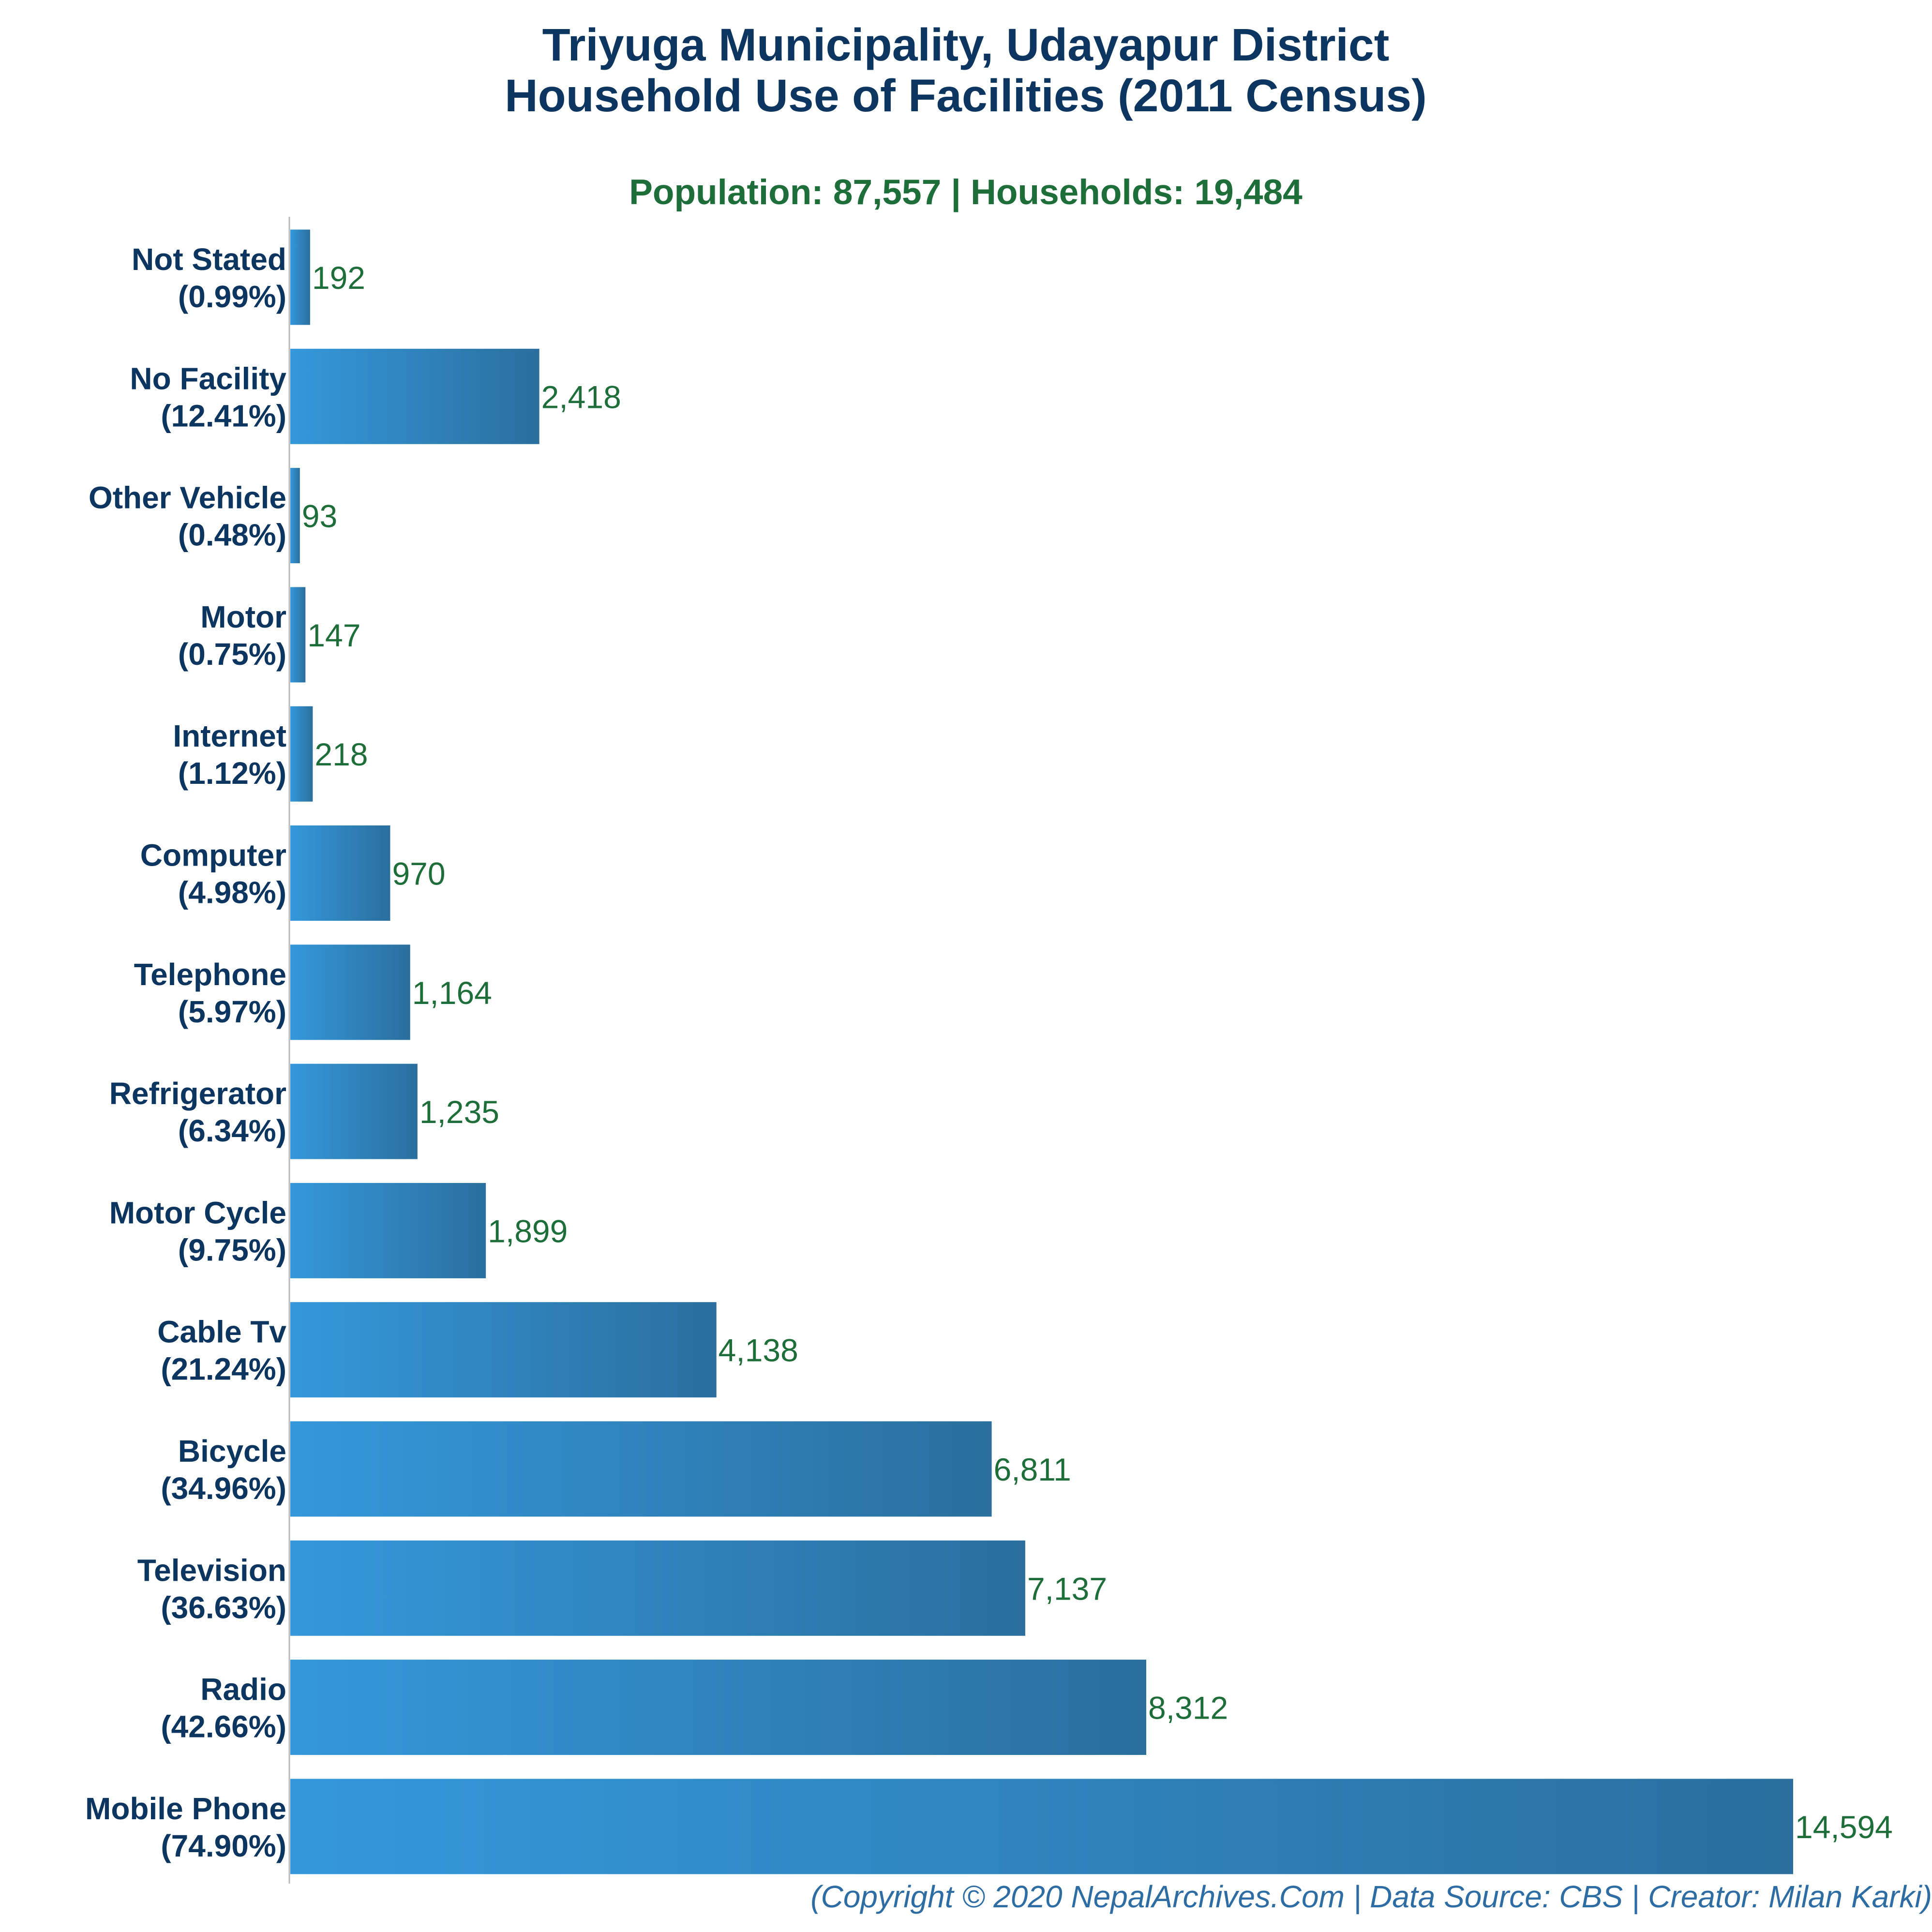 This screenshot has width=1932, height=1932. Describe the element at coordinates (459, 1112) in the screenshot. I see `value-label-refrigerator: 1,235` at that location.